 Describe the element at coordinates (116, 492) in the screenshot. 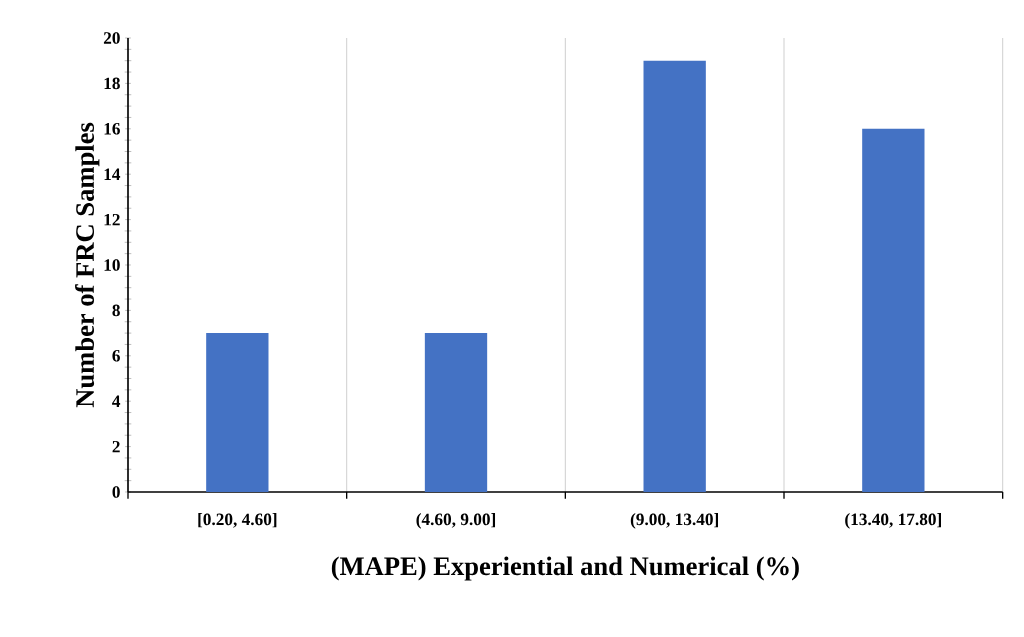

I see `y-tick-label: 0` at that location.